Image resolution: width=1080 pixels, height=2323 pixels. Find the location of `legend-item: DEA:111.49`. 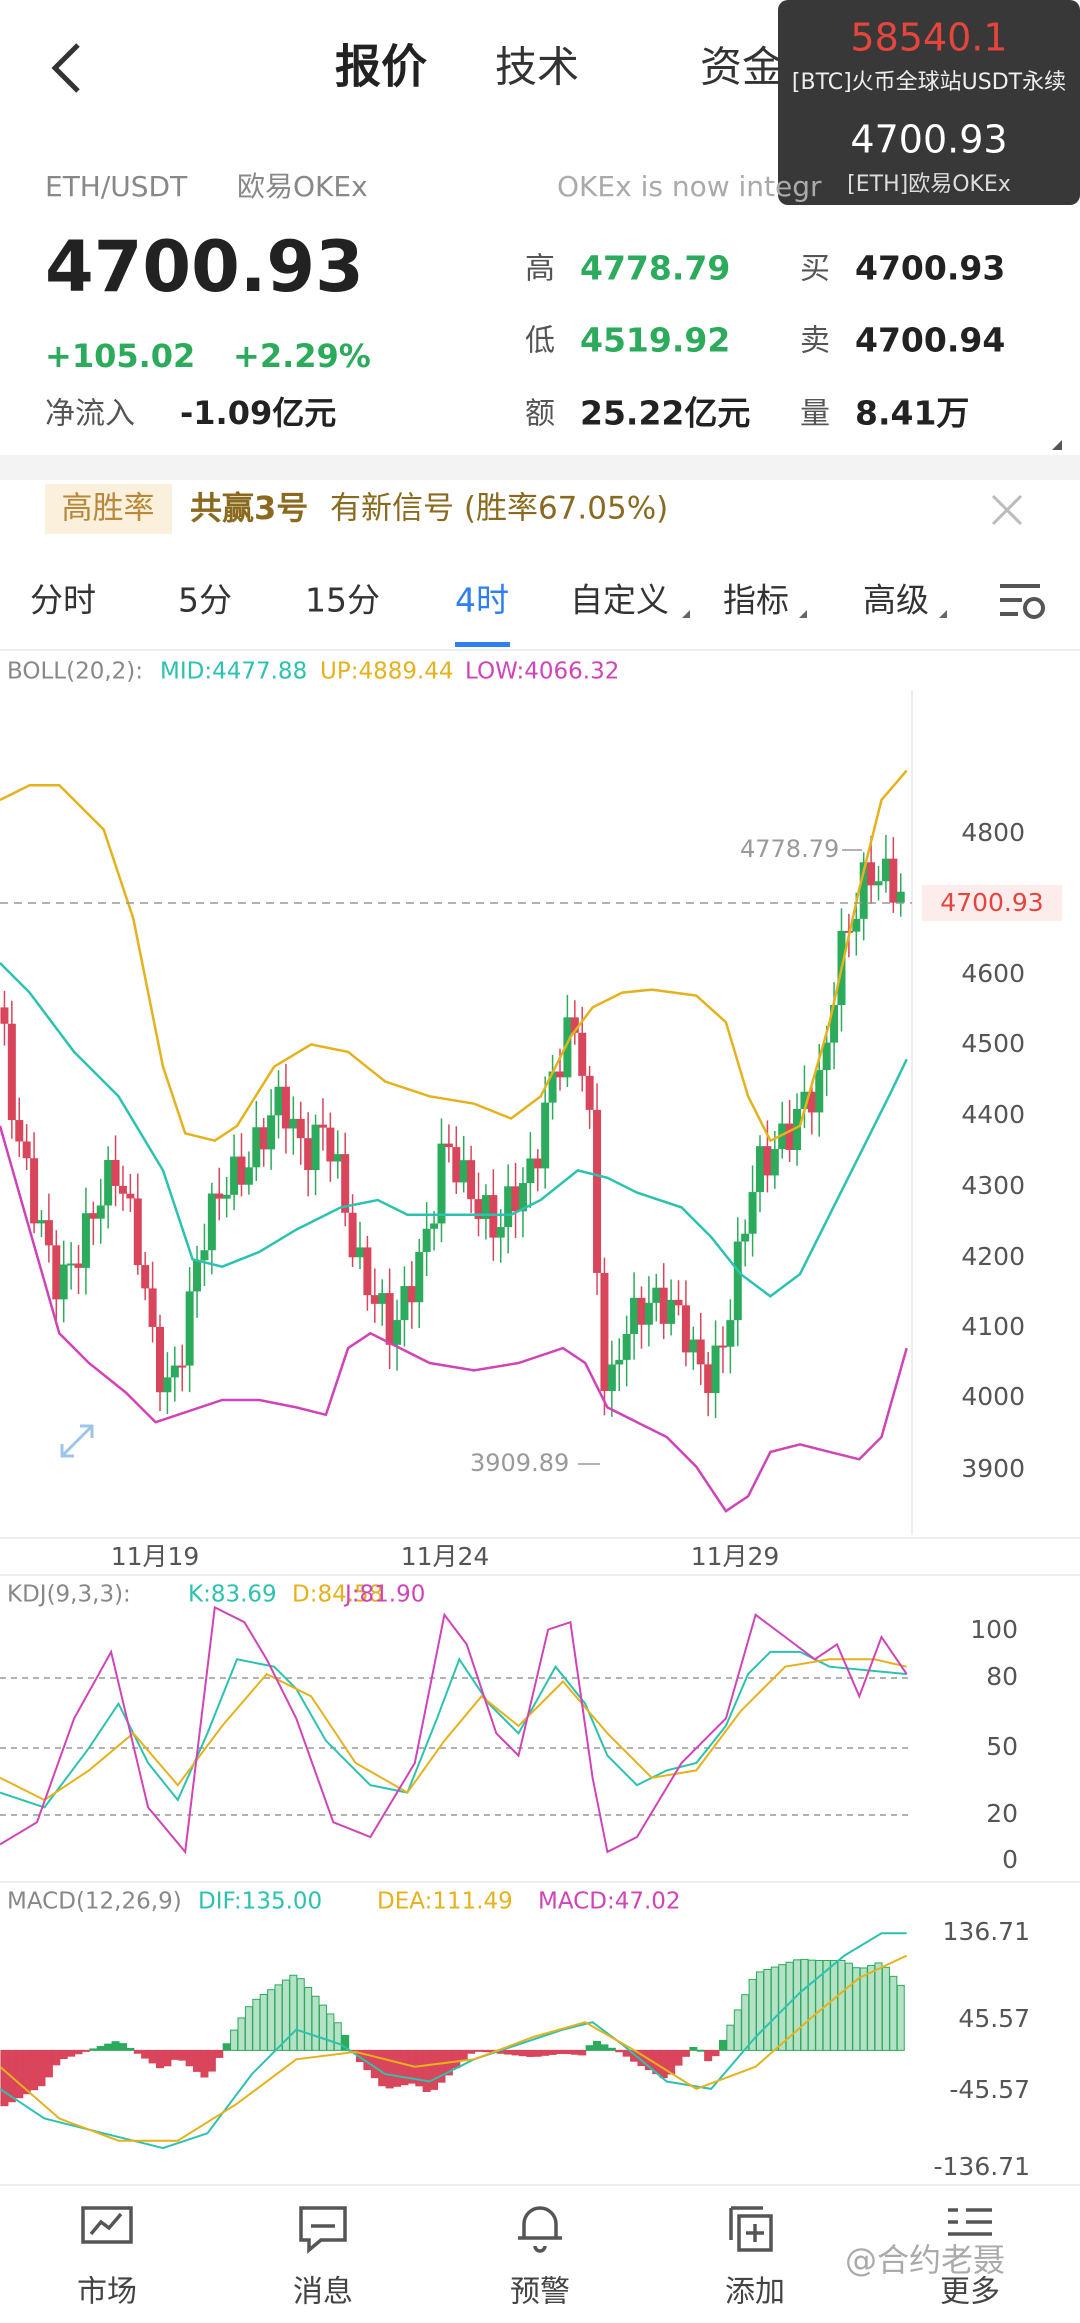

legend-item: DEA:111.49 is located at coordinates (445, 1902).